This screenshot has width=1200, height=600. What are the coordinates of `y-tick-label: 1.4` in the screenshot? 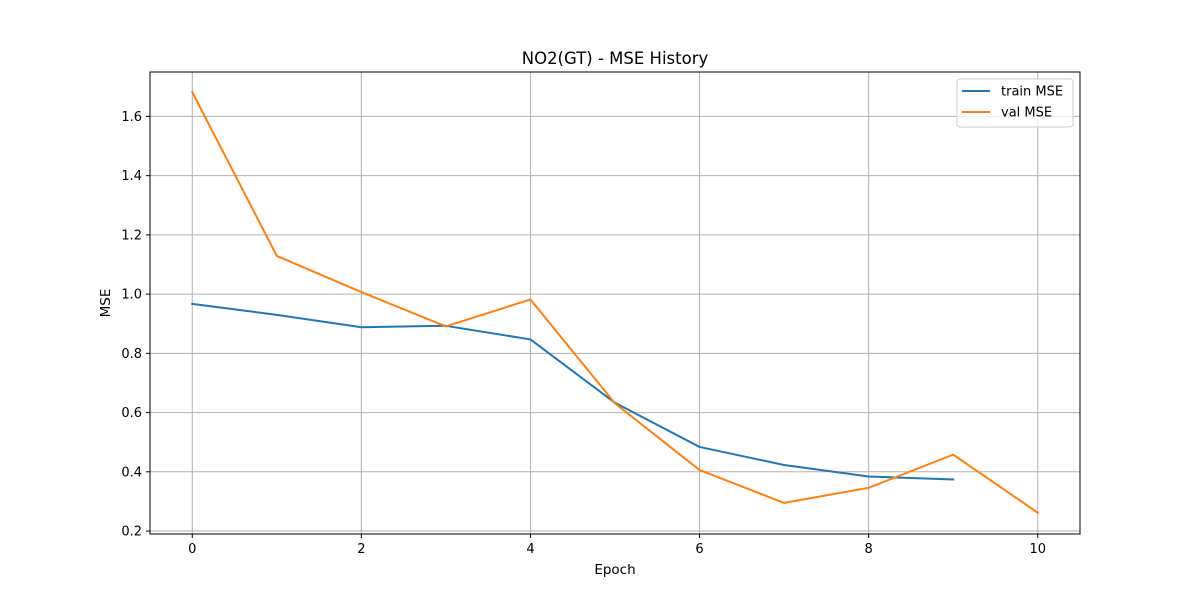 It's located at (131, 176).